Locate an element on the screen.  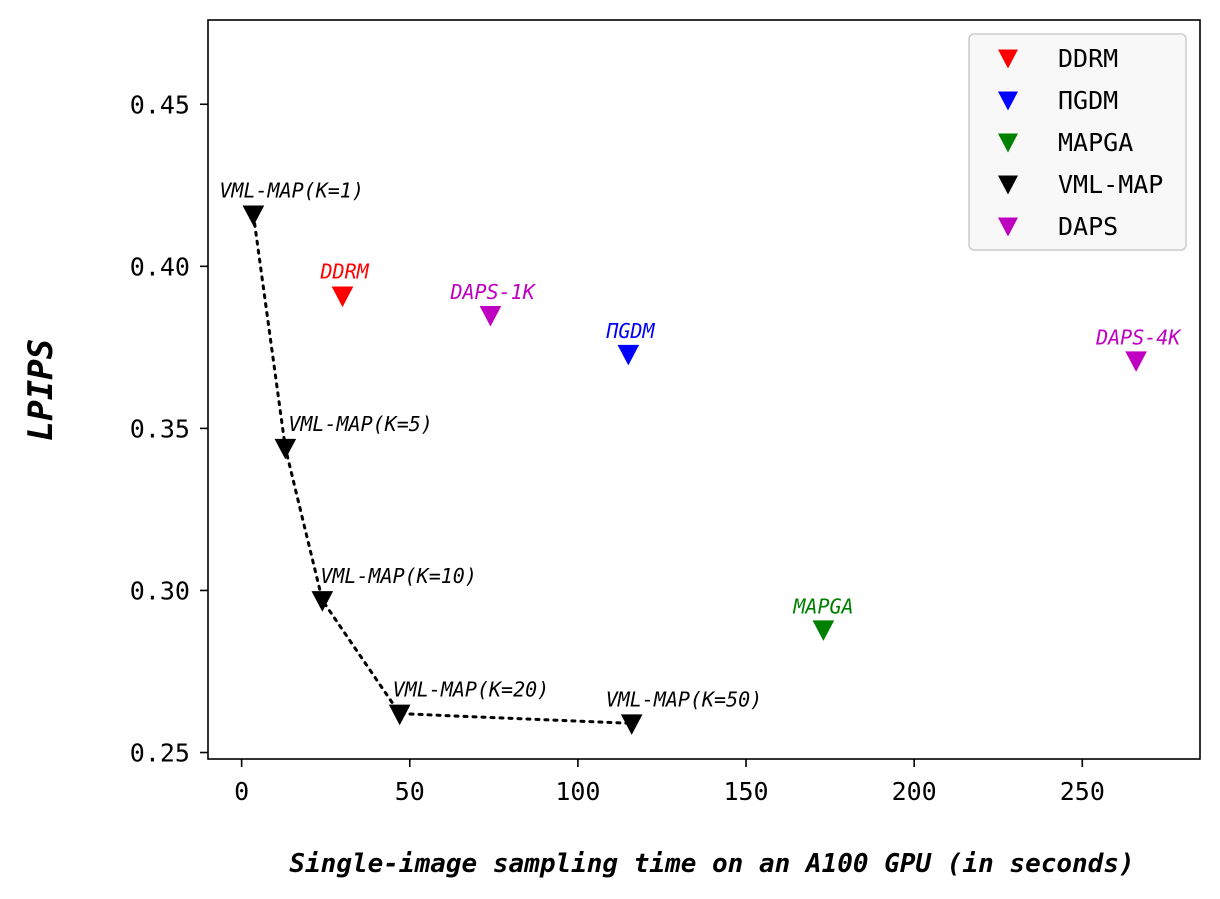
x-tick-label: 200 is located at coordinates (914, 791).